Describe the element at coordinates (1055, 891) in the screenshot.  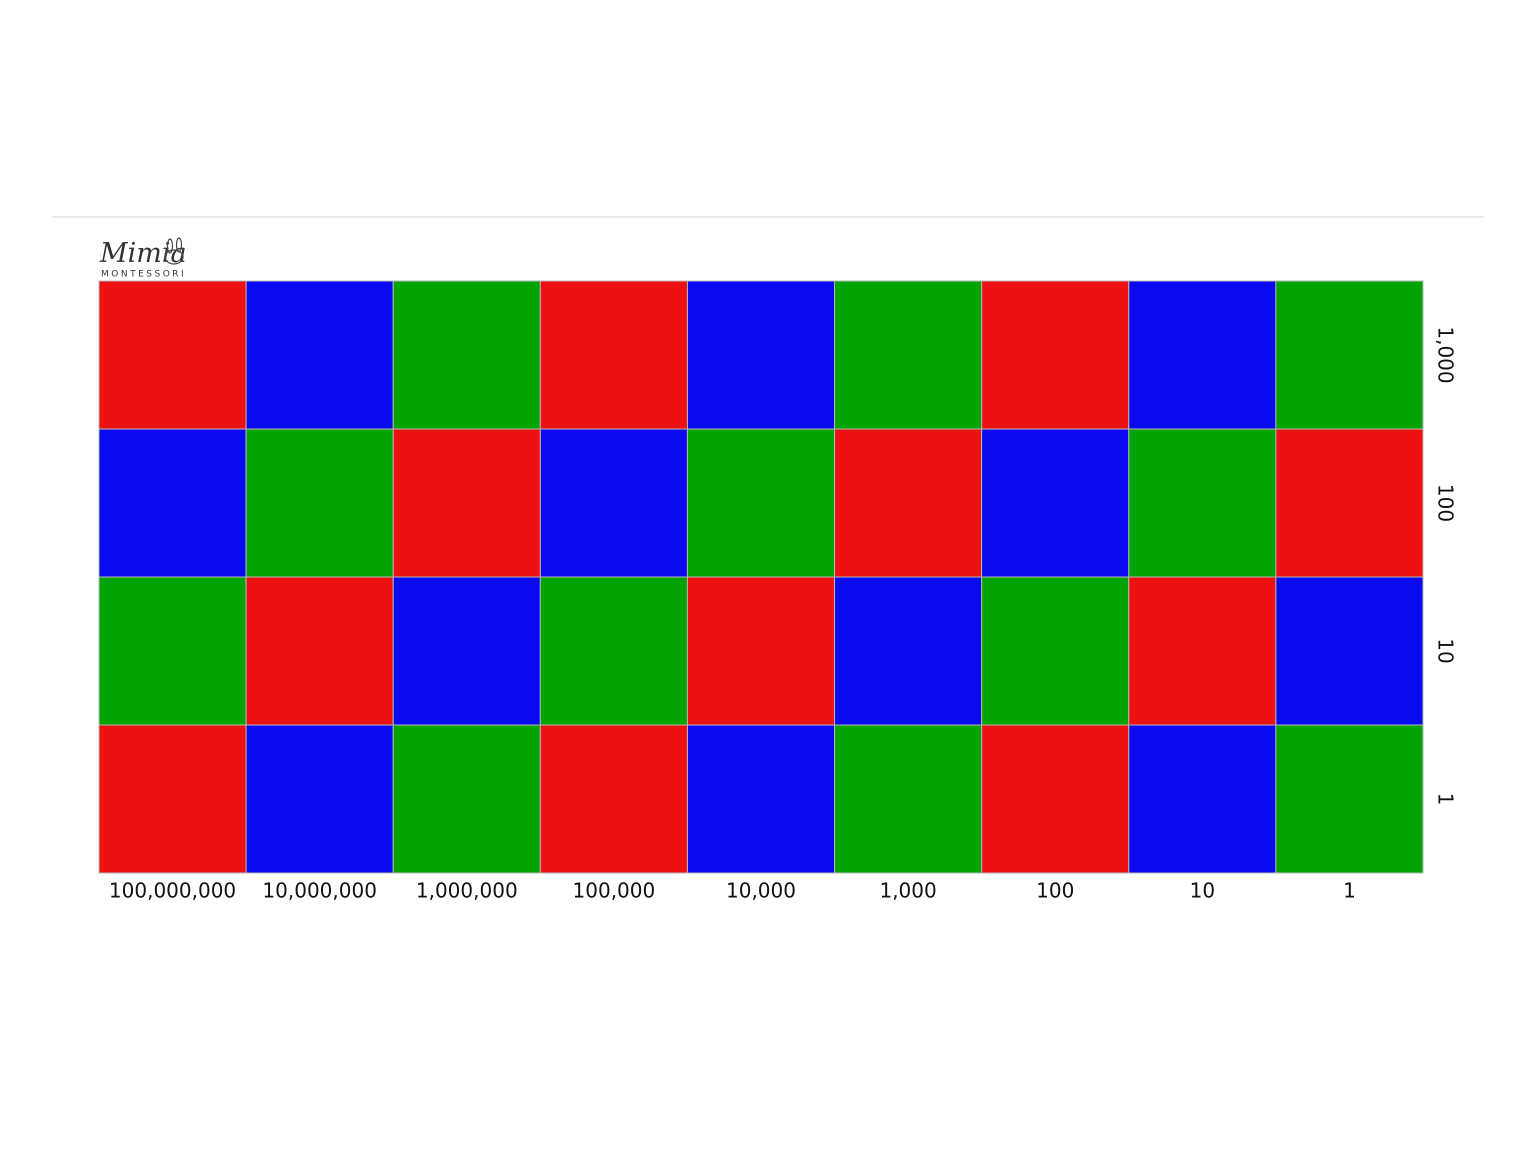
I see `column-label: 100` at that location.